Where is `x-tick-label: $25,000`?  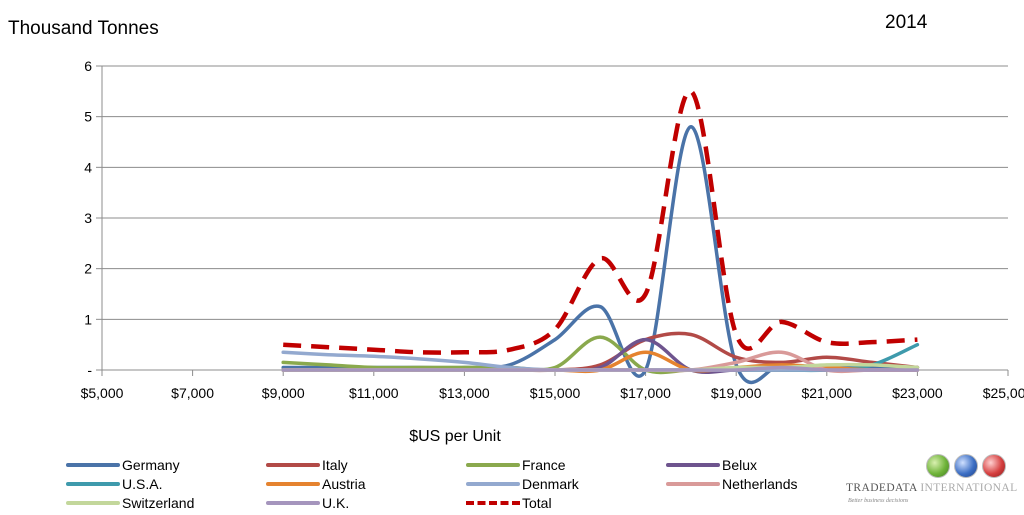 x-tick-label: $25,000 is located at coordinates (1003, 393).